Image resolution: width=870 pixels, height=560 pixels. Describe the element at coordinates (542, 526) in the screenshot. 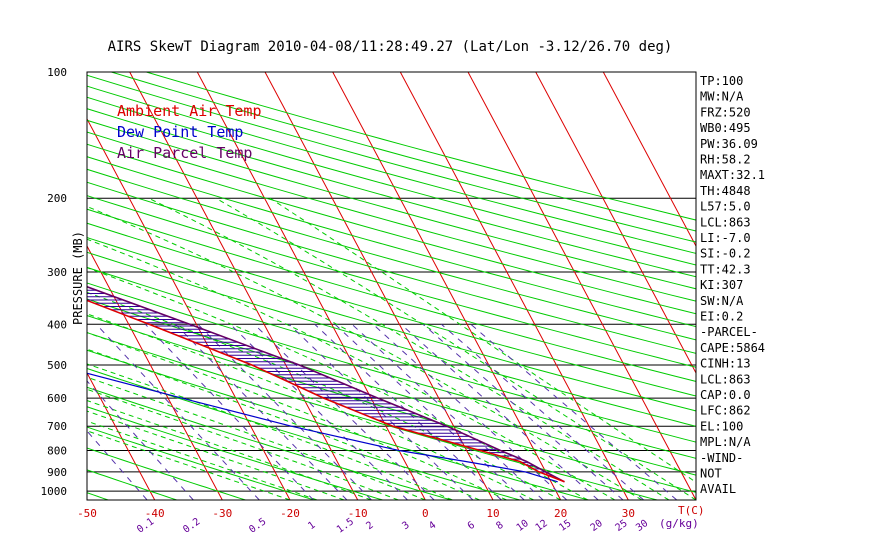

I see `mixing-ratio-tick-label: 12` at that location.